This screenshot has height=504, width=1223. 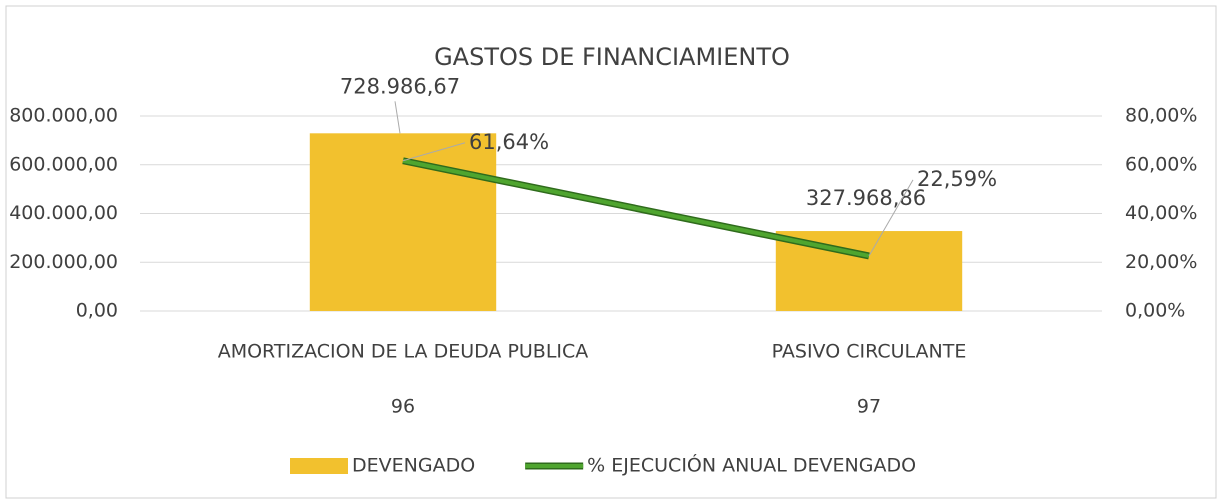 I want to click on data-label: 61,64%, so click(x=509, y=142).